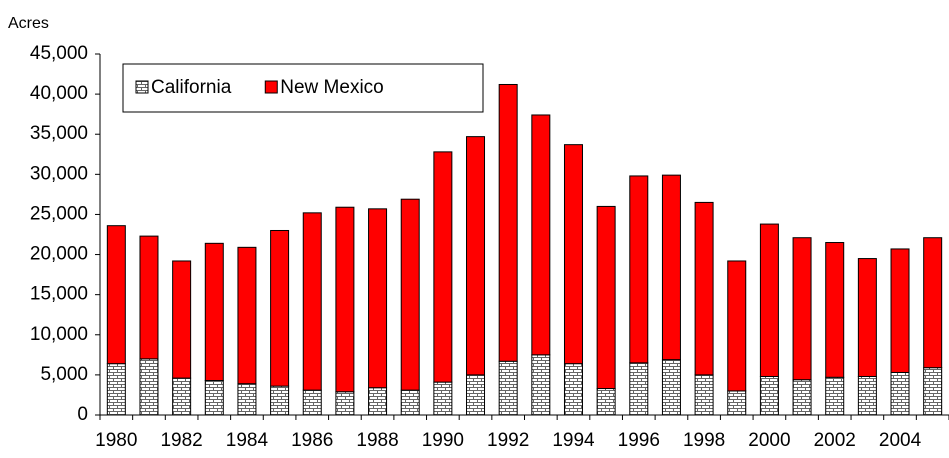 This screenshot has height=458, width=949. Describe the element at coordinates (639, 440) in the screenshot. I see `x-tick-label: 1996` at that location.